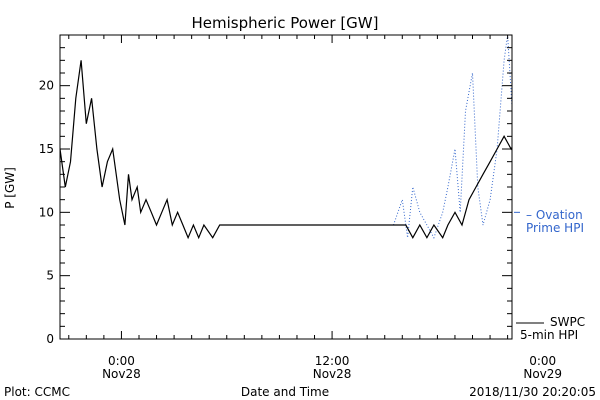 The height and width of the screenshot is (400, 600). I want to click on y-axis-label: P [GW], so click(10, 188).